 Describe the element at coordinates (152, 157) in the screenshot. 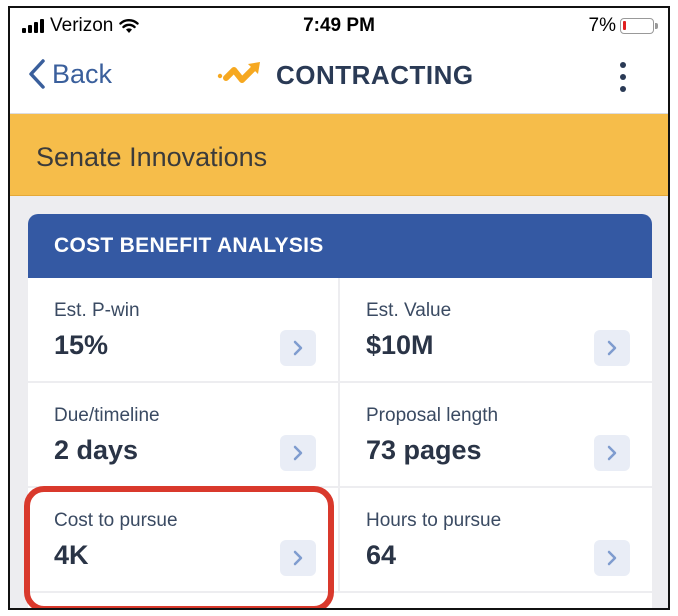

I see `company-name: Senate Innovations` at that location.